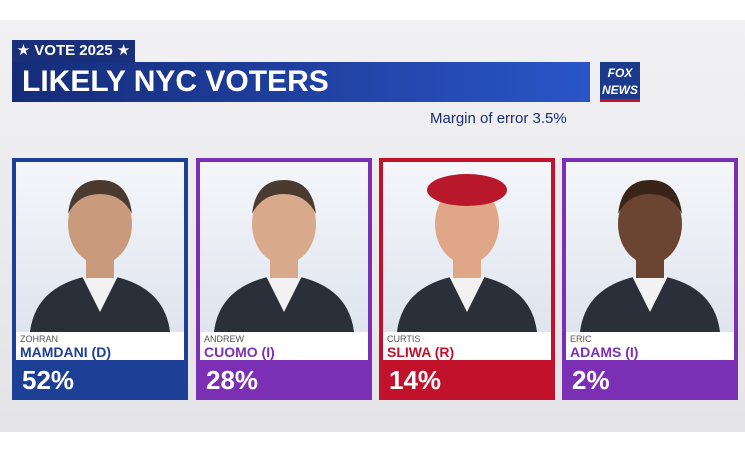 The width and height of the screenshot is (745, 465). What do you see at coordinates (404, 339) in the screenshot?
I see `first-name: CURTIS` at bounding box center [404, 339].